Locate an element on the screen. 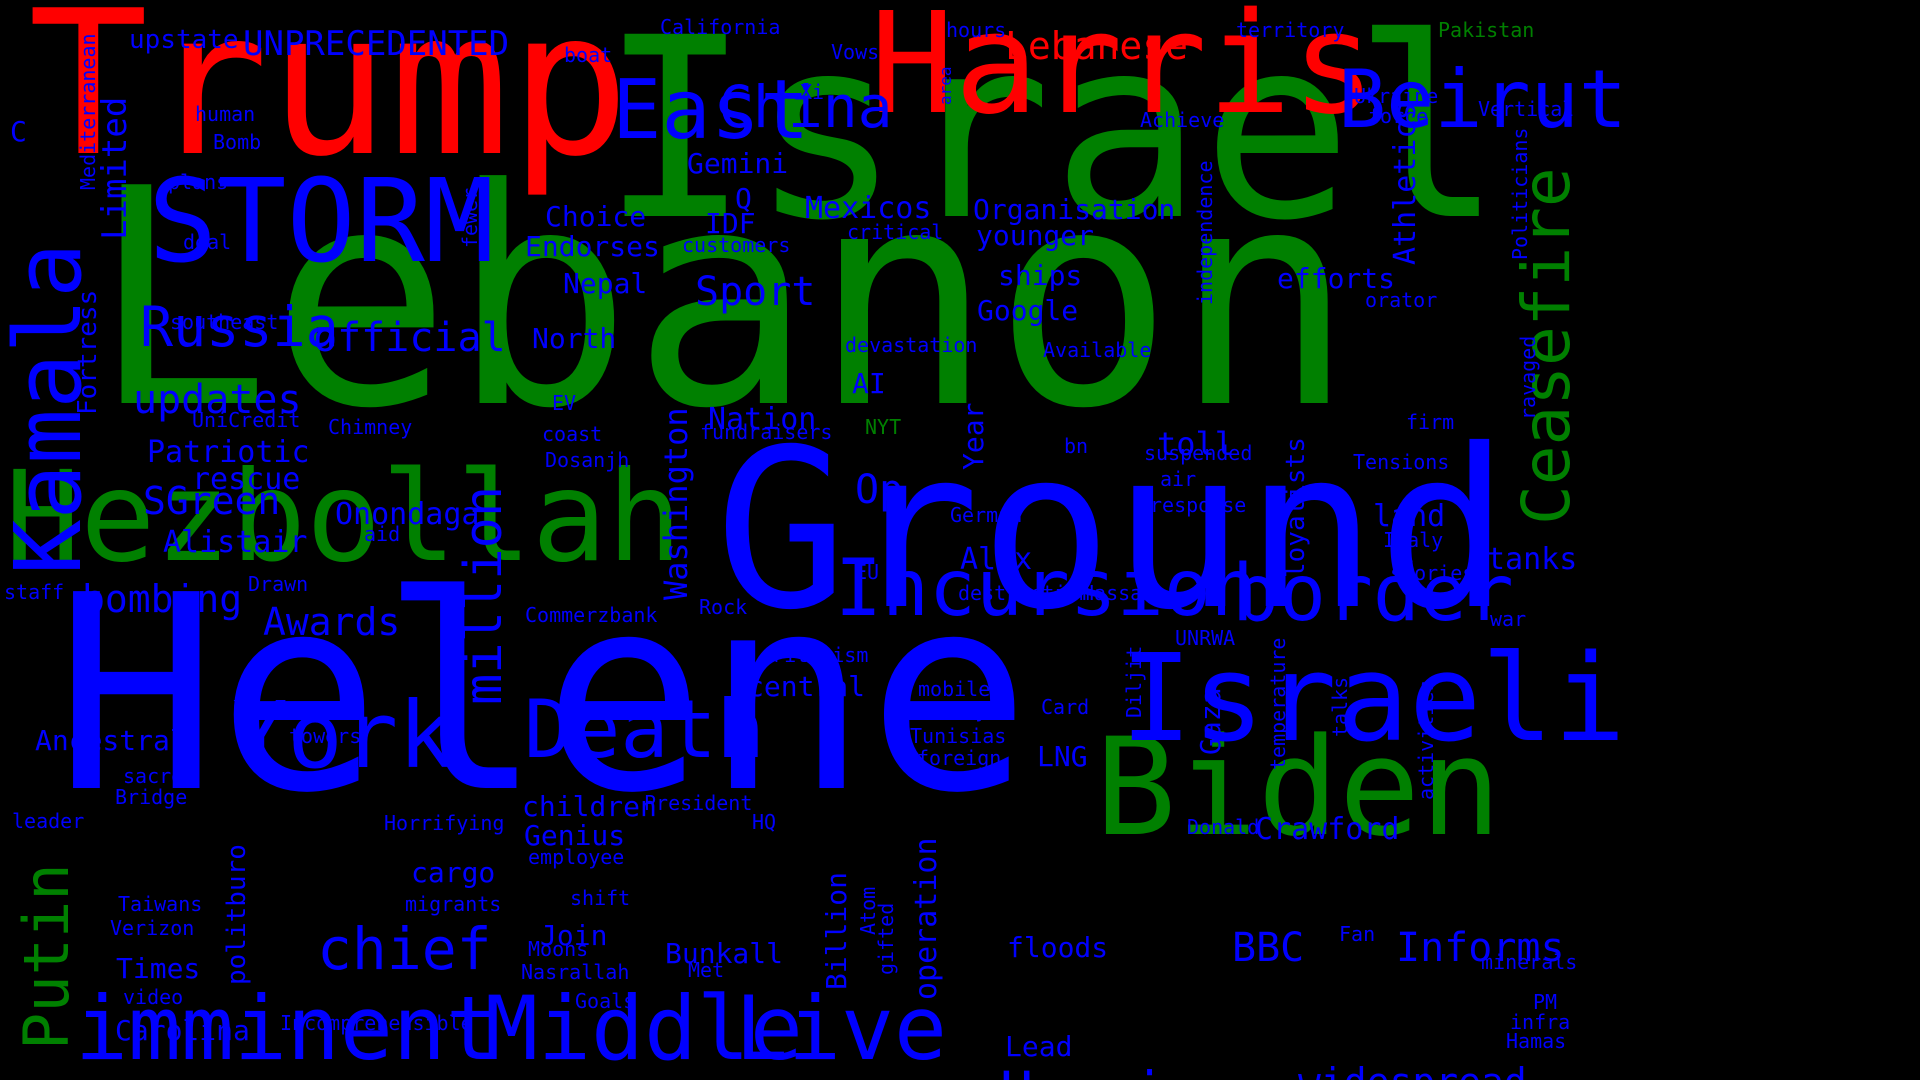 The image size is (1920, 1080). word-criticism: criticism is located at coordinates (814, 655).